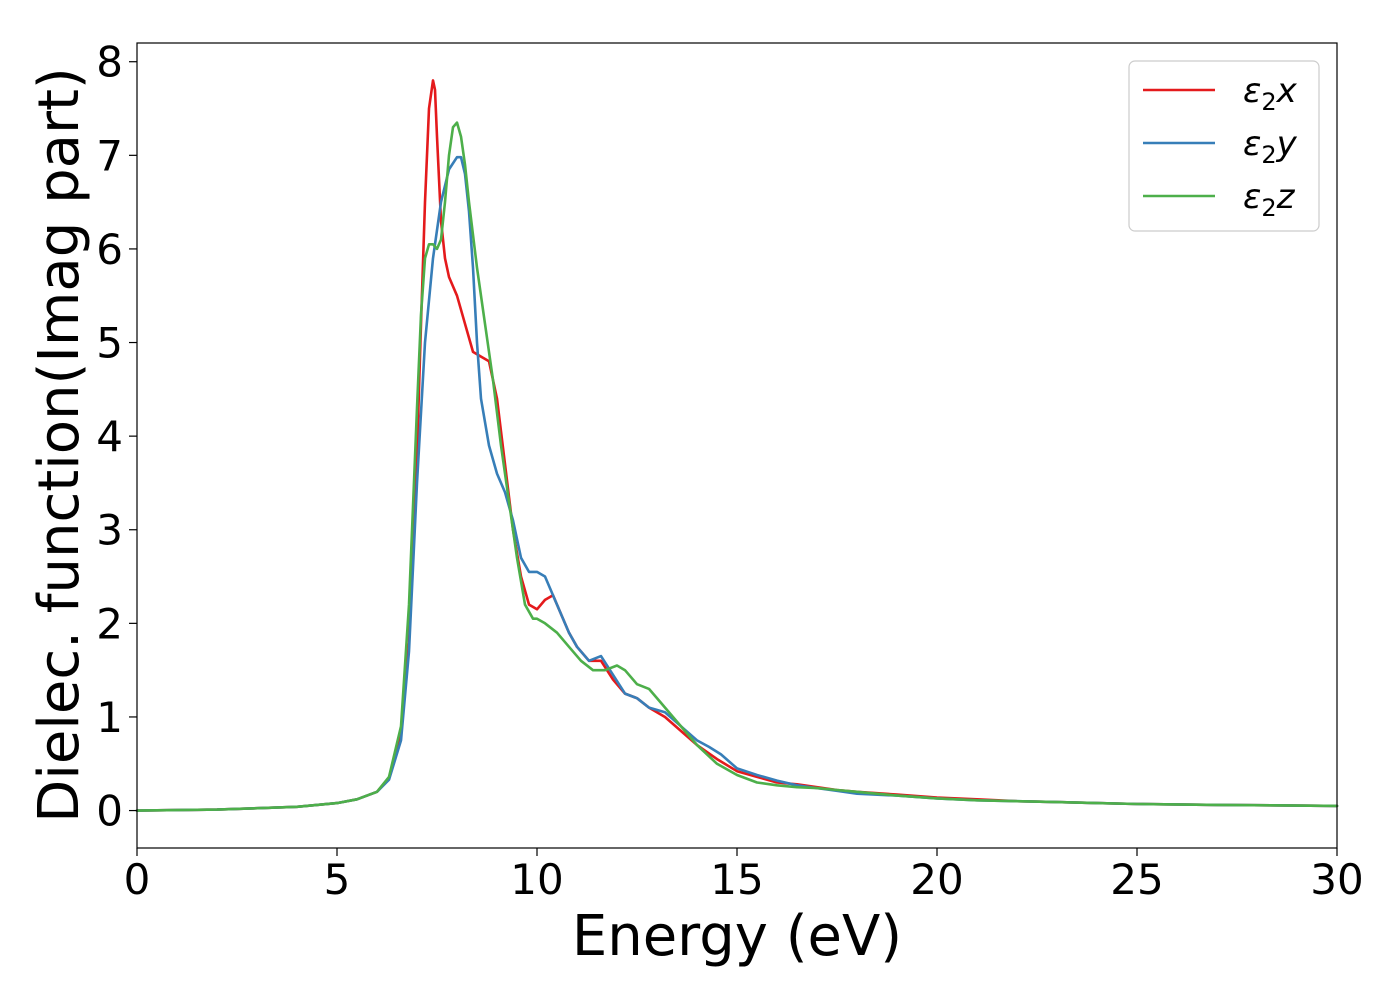 This screenshot has width=1400, height=1005. Describe the element at coordinates (1136, 879) in the screenshot. I see `x-tick-label: 25` at that location.